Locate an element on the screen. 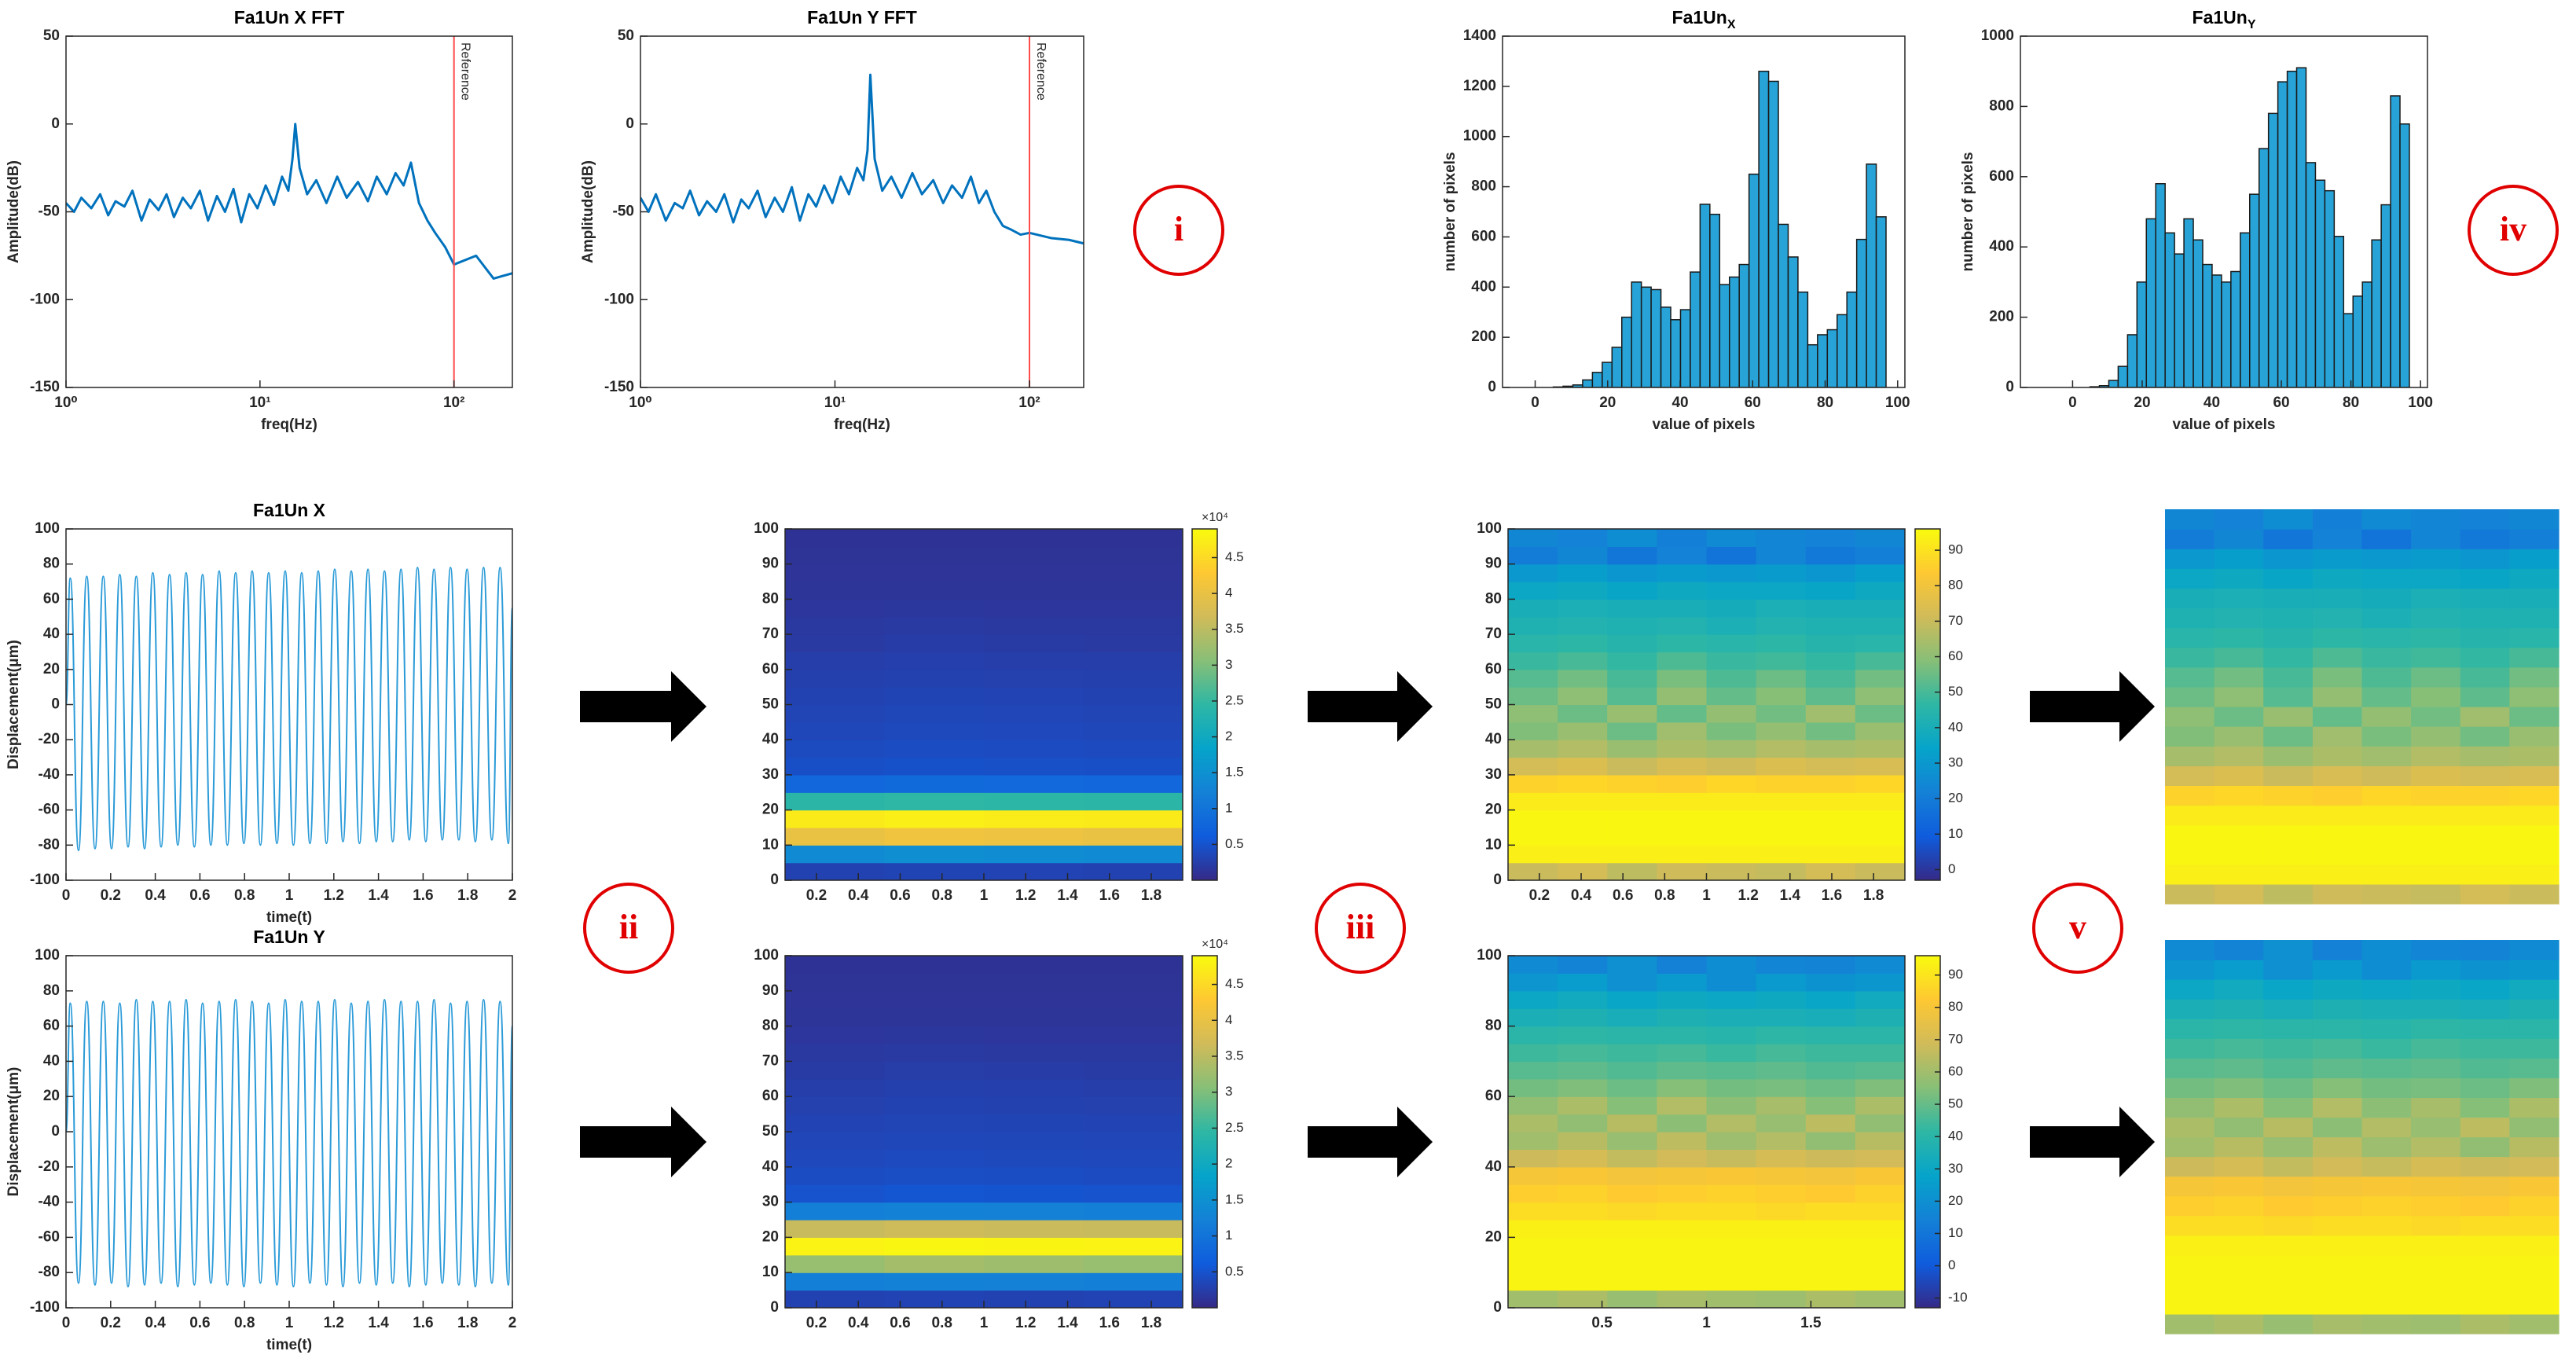 This screenshot has height=1362, width=2576. title-subscript: Y is located at coordinates (2252, 24).